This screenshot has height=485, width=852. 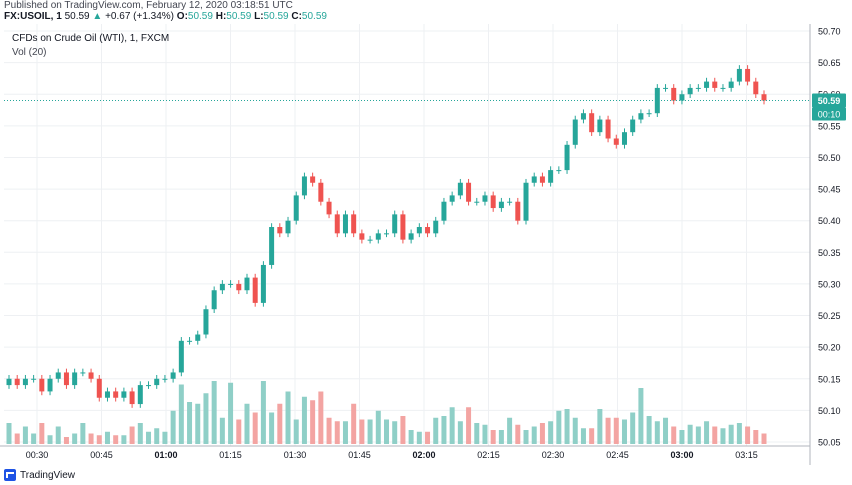 What do you see at coordinates (829, 63) in the screenshot?
I see `y-tick-label: 50.65` at bounding box center [829, 63].